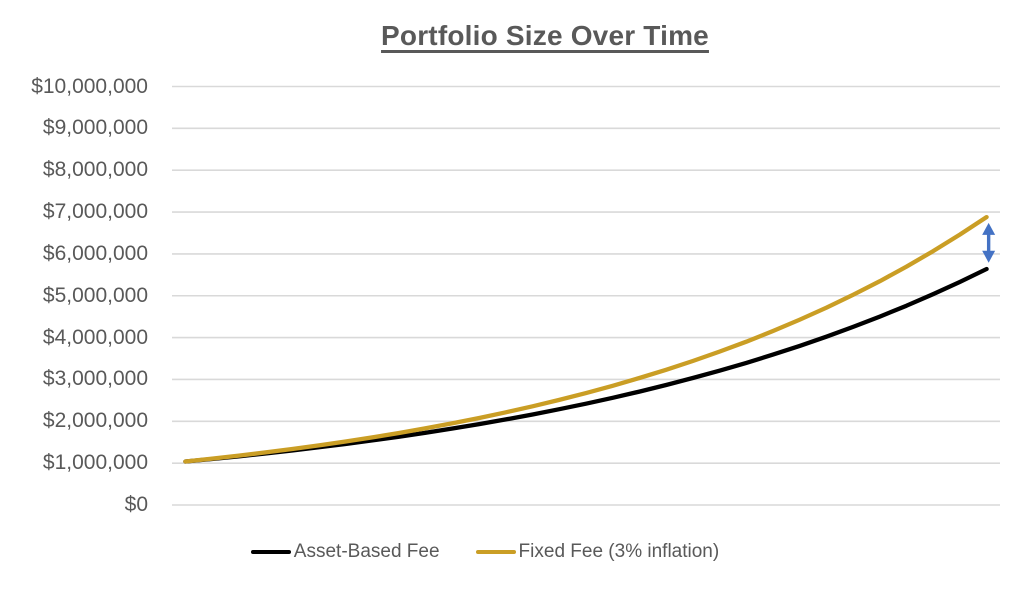 The width and height of the screenshot is (1024, 589). What do you see at coordinates (95, 379) in the screenshot?
I see `y-axis-tick-label: $3,000,000` at bounding box center [95, 379].